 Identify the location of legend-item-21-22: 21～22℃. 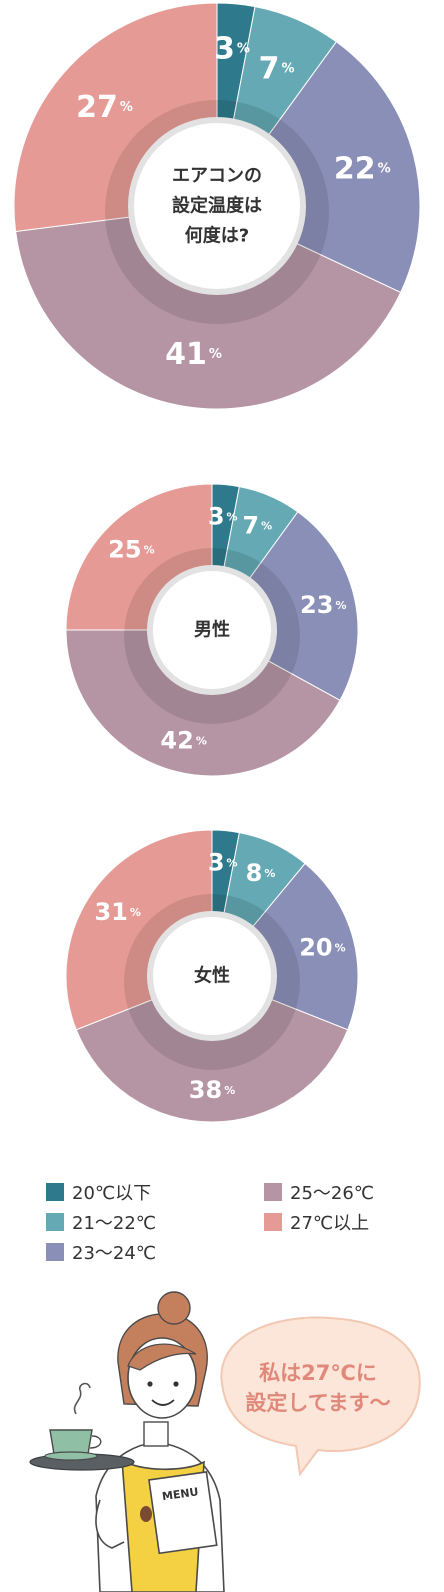
(101, 1222).